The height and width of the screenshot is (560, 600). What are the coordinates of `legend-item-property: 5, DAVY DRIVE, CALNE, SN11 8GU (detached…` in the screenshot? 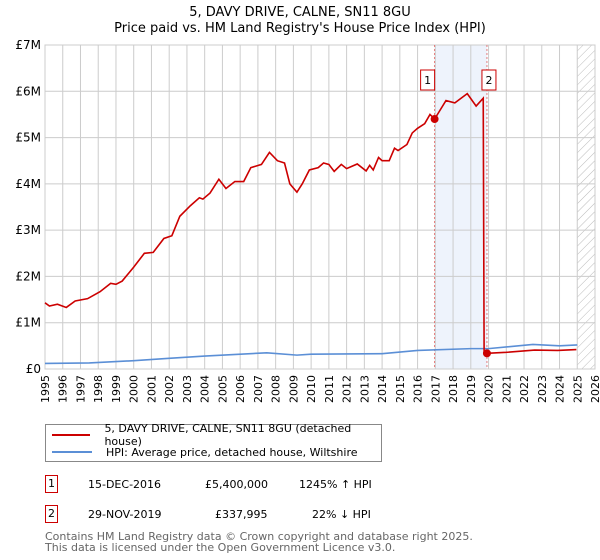 It's located at (216, 435).